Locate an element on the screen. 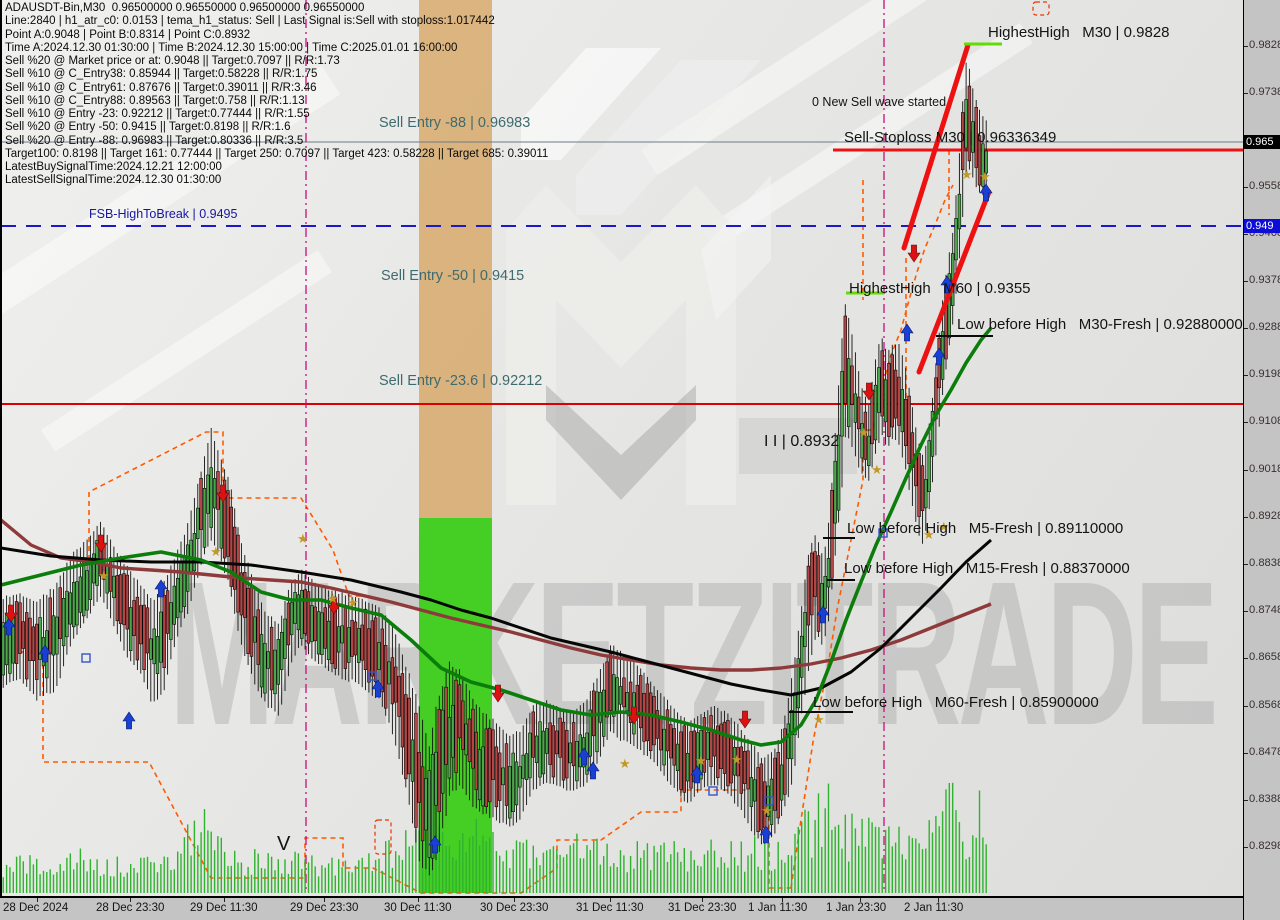 Image resolution: width=1280 pixels, height=920 pixels. price-tick-label: 0.9378 is located at coordinates (1264, 280).